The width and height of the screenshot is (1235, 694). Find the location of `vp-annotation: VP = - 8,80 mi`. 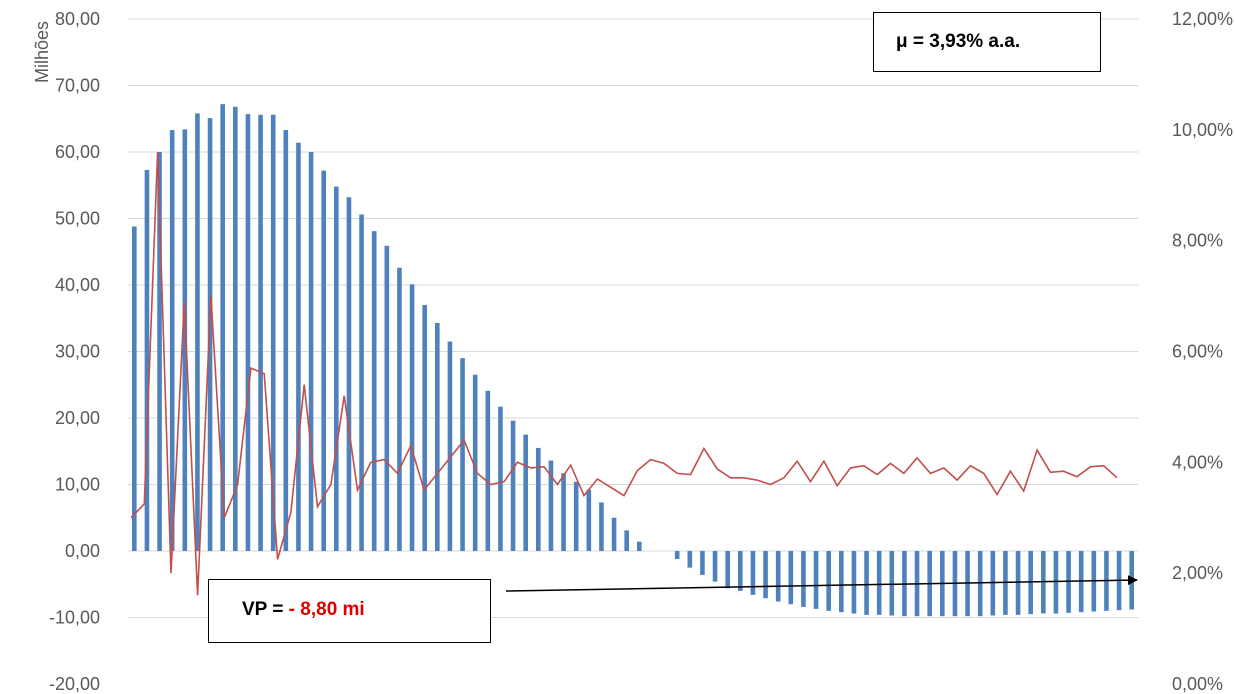

vp-annotation: VP = - 8,80 mi is located at coordinates (349, 611).